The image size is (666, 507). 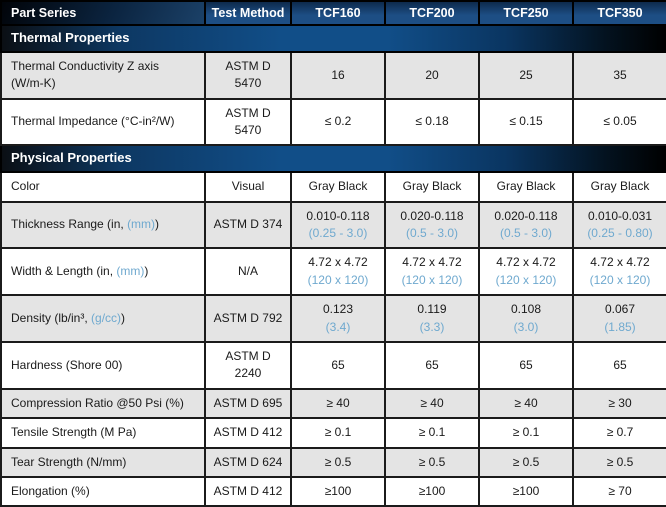 What do you see at coordinates (248, 402) in the screenshot?
I see `test-method-value: ASTM D 695` at bounding box center [248, 402].